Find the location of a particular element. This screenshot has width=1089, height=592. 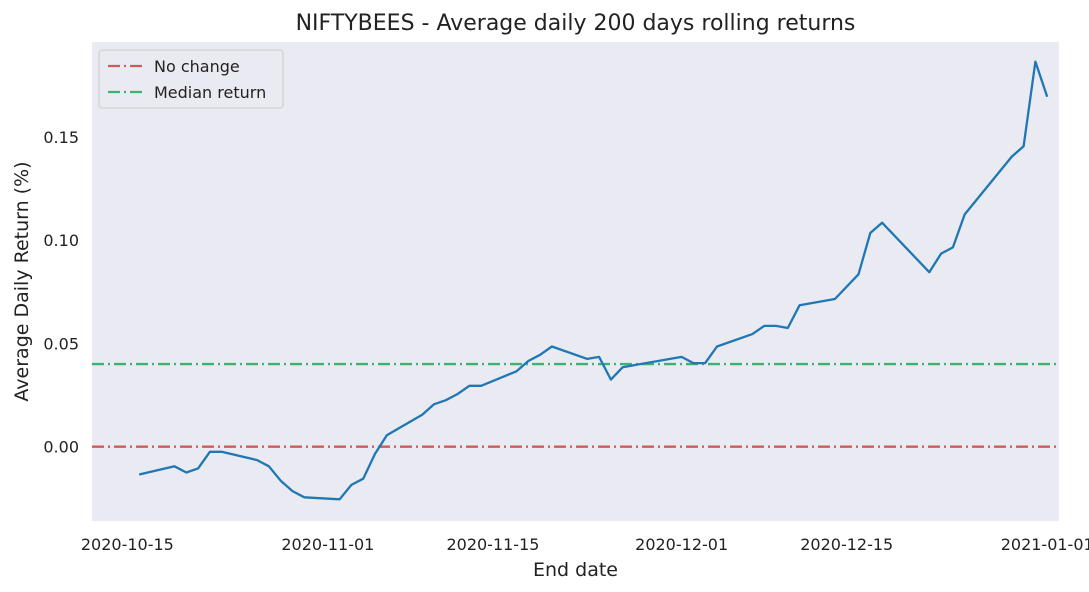

y-tick-label: 0.15 is located at coordinates (61, 137).